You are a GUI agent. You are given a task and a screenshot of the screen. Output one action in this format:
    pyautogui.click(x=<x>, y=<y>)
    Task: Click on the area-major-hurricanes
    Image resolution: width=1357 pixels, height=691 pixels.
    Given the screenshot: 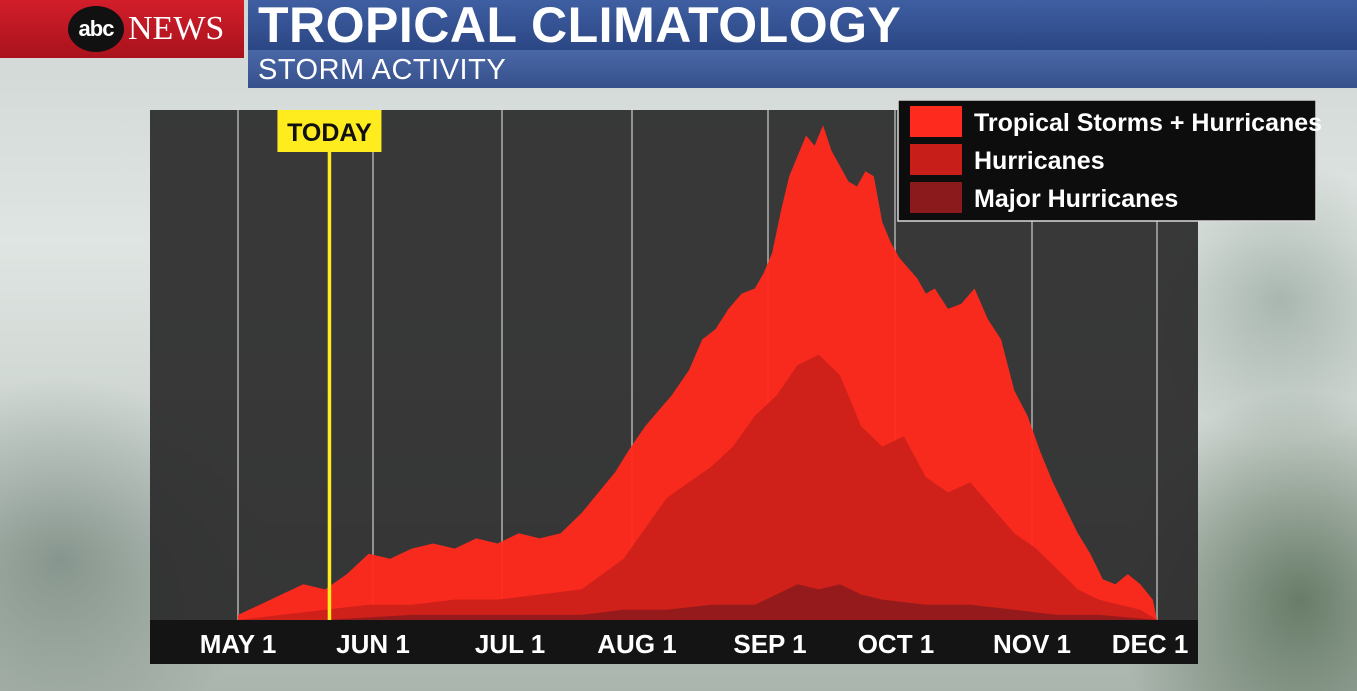 What is the action you would take?
    pyautogui.click(x=697, y=602)
    